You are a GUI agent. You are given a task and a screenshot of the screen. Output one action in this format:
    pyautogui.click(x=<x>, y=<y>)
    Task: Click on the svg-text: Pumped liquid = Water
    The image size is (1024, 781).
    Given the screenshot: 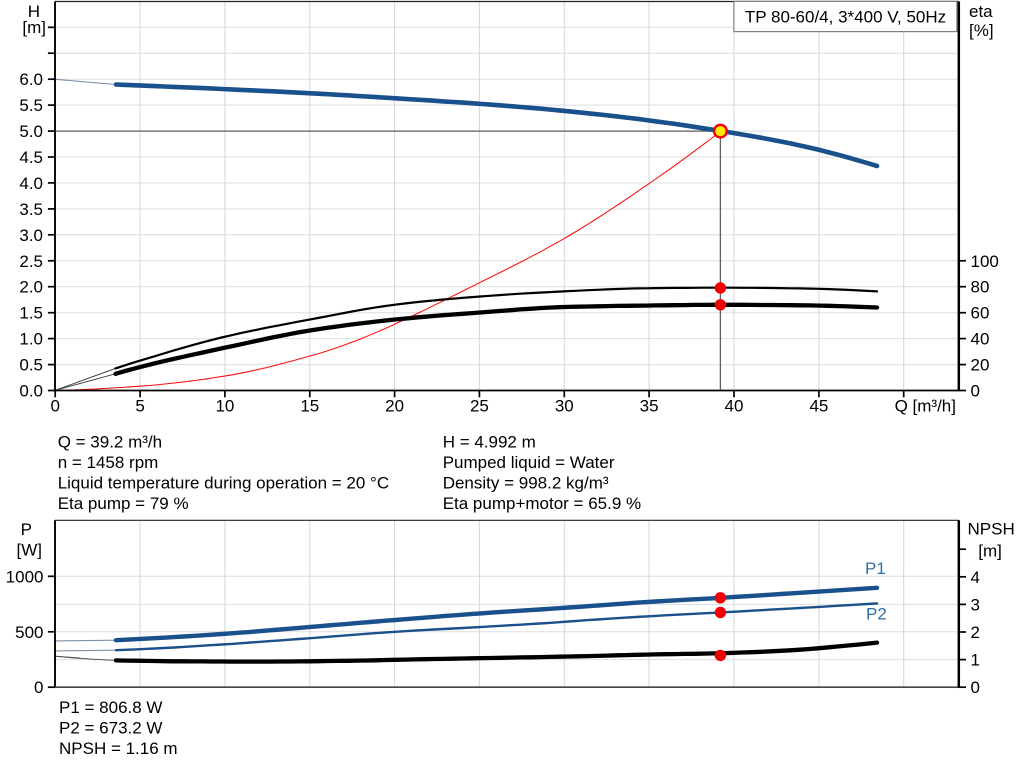 What is the action you would take?
    pyautogui.click(x=529, y=462)
    